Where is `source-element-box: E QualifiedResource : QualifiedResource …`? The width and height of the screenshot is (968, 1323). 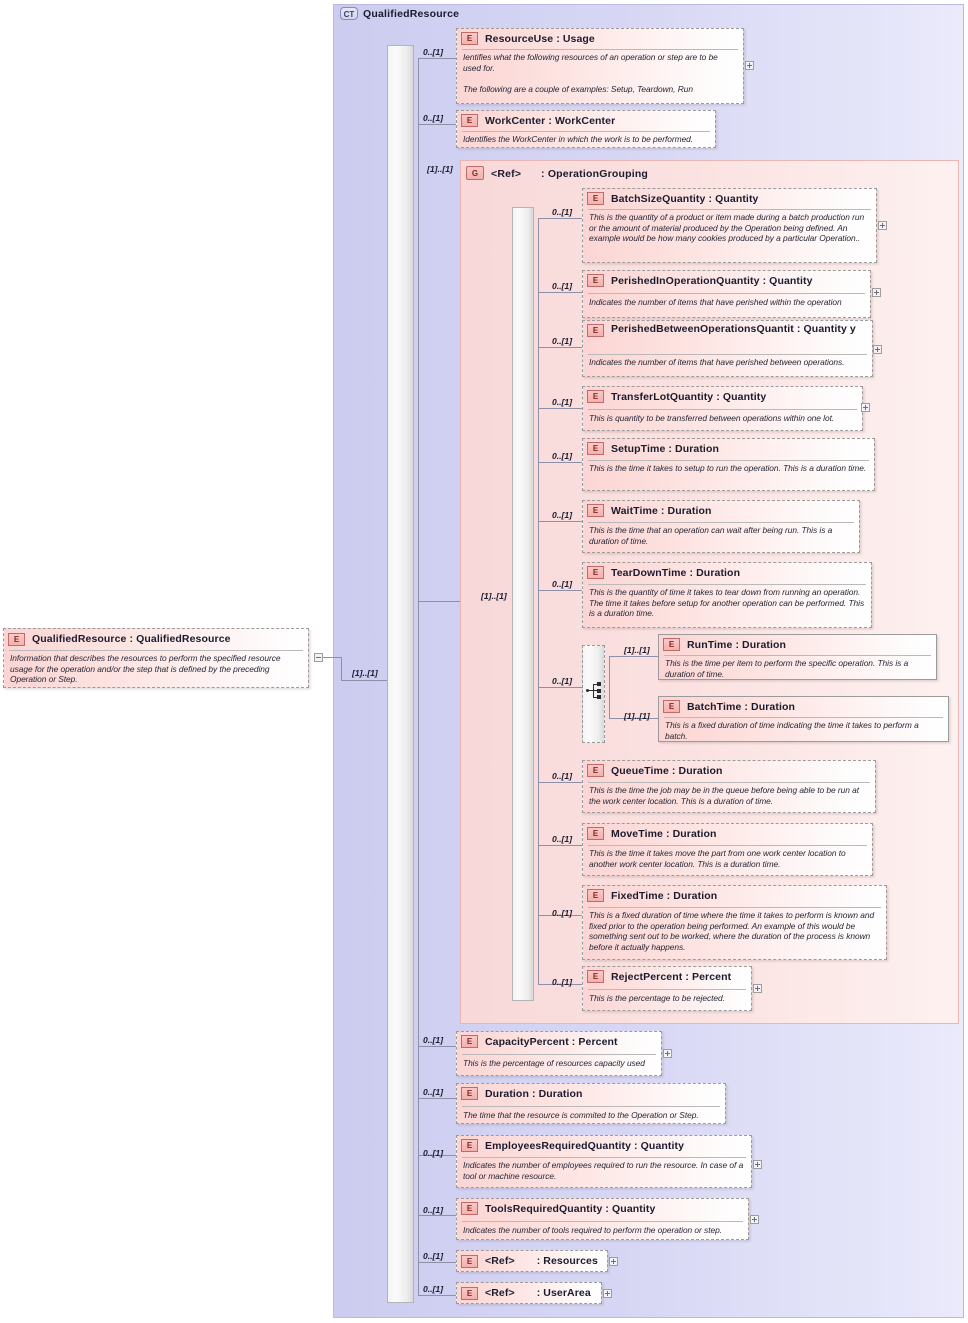
source-element-box: E QualifiedResource : QualifiedResource … is located at coordinates (156, 658).